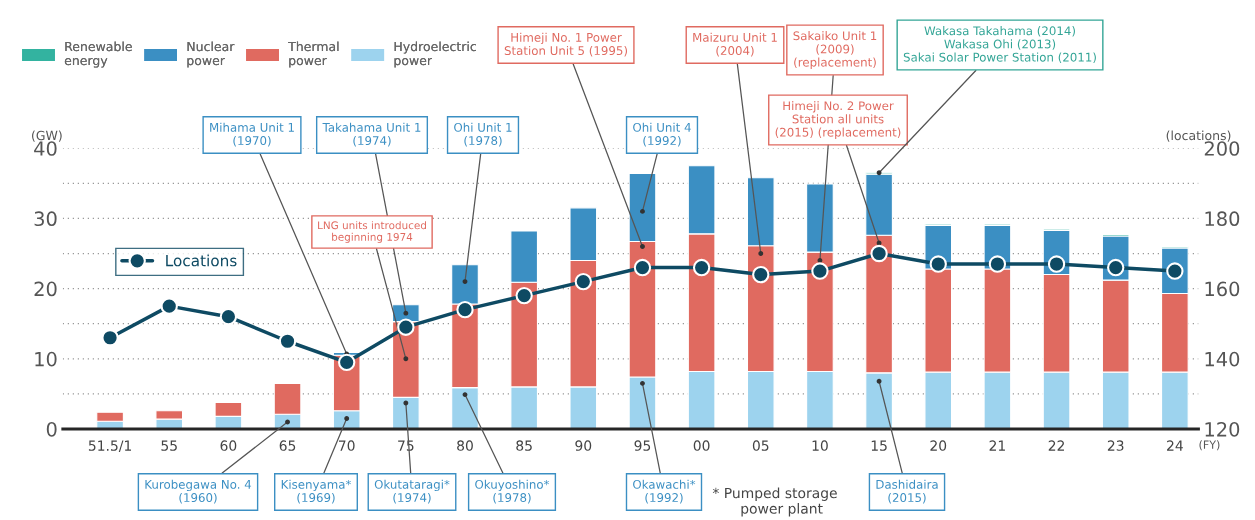 The height and width of the screenshot is (520, 1255). I want to click on y2-tick-label: 180, so click(1222, 219).